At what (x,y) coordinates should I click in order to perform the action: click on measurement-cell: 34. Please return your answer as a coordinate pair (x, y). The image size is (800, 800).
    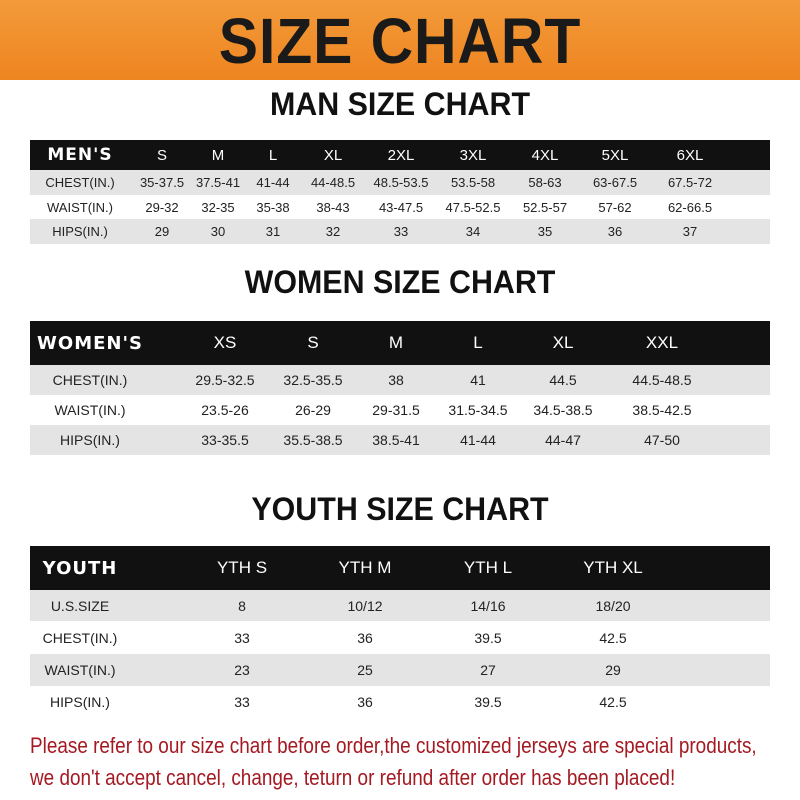
    Looking at the image, I should click on (473, 231).